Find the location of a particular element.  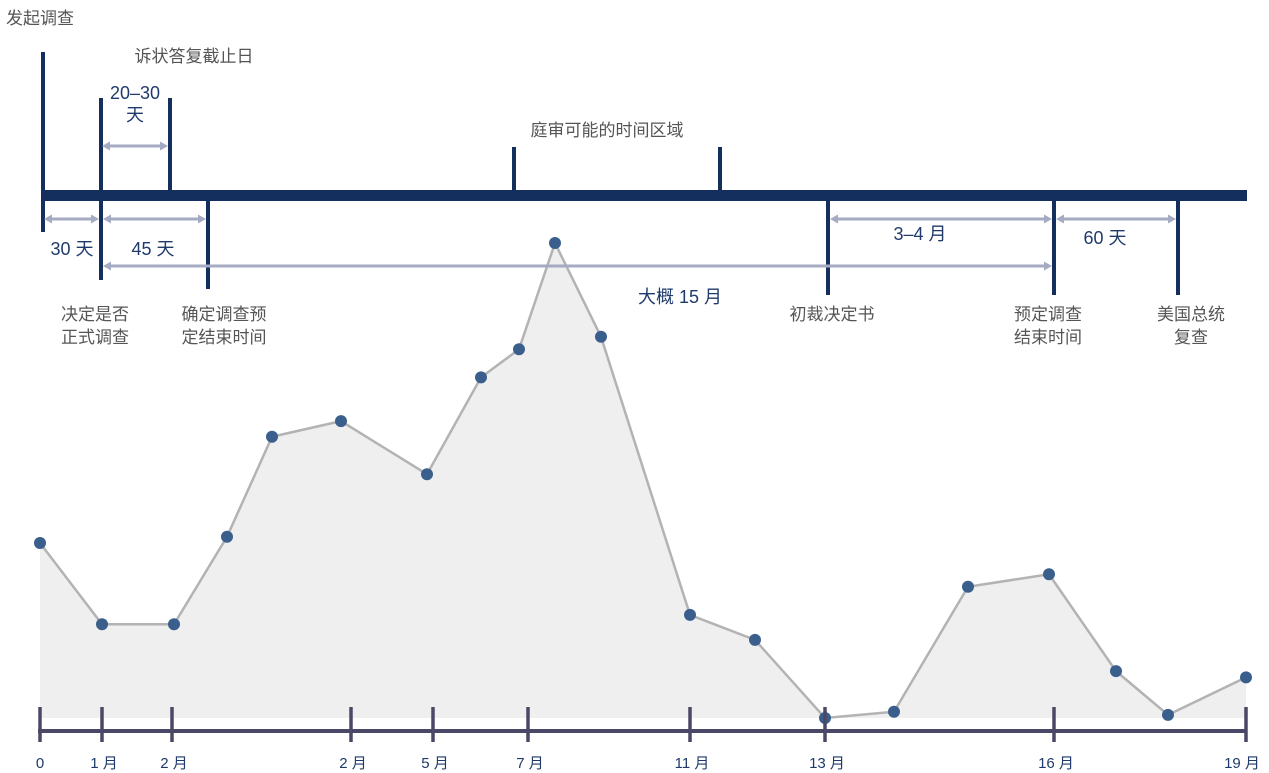

x-tick-label-2: 2 月 is located at coordinates (174, 763).